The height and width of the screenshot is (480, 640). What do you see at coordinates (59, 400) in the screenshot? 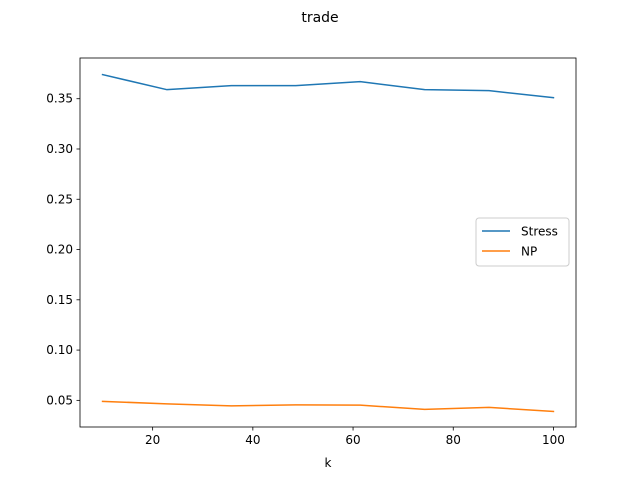
I see `y-tick-label: 0.05` at bounding box center [59, 400].